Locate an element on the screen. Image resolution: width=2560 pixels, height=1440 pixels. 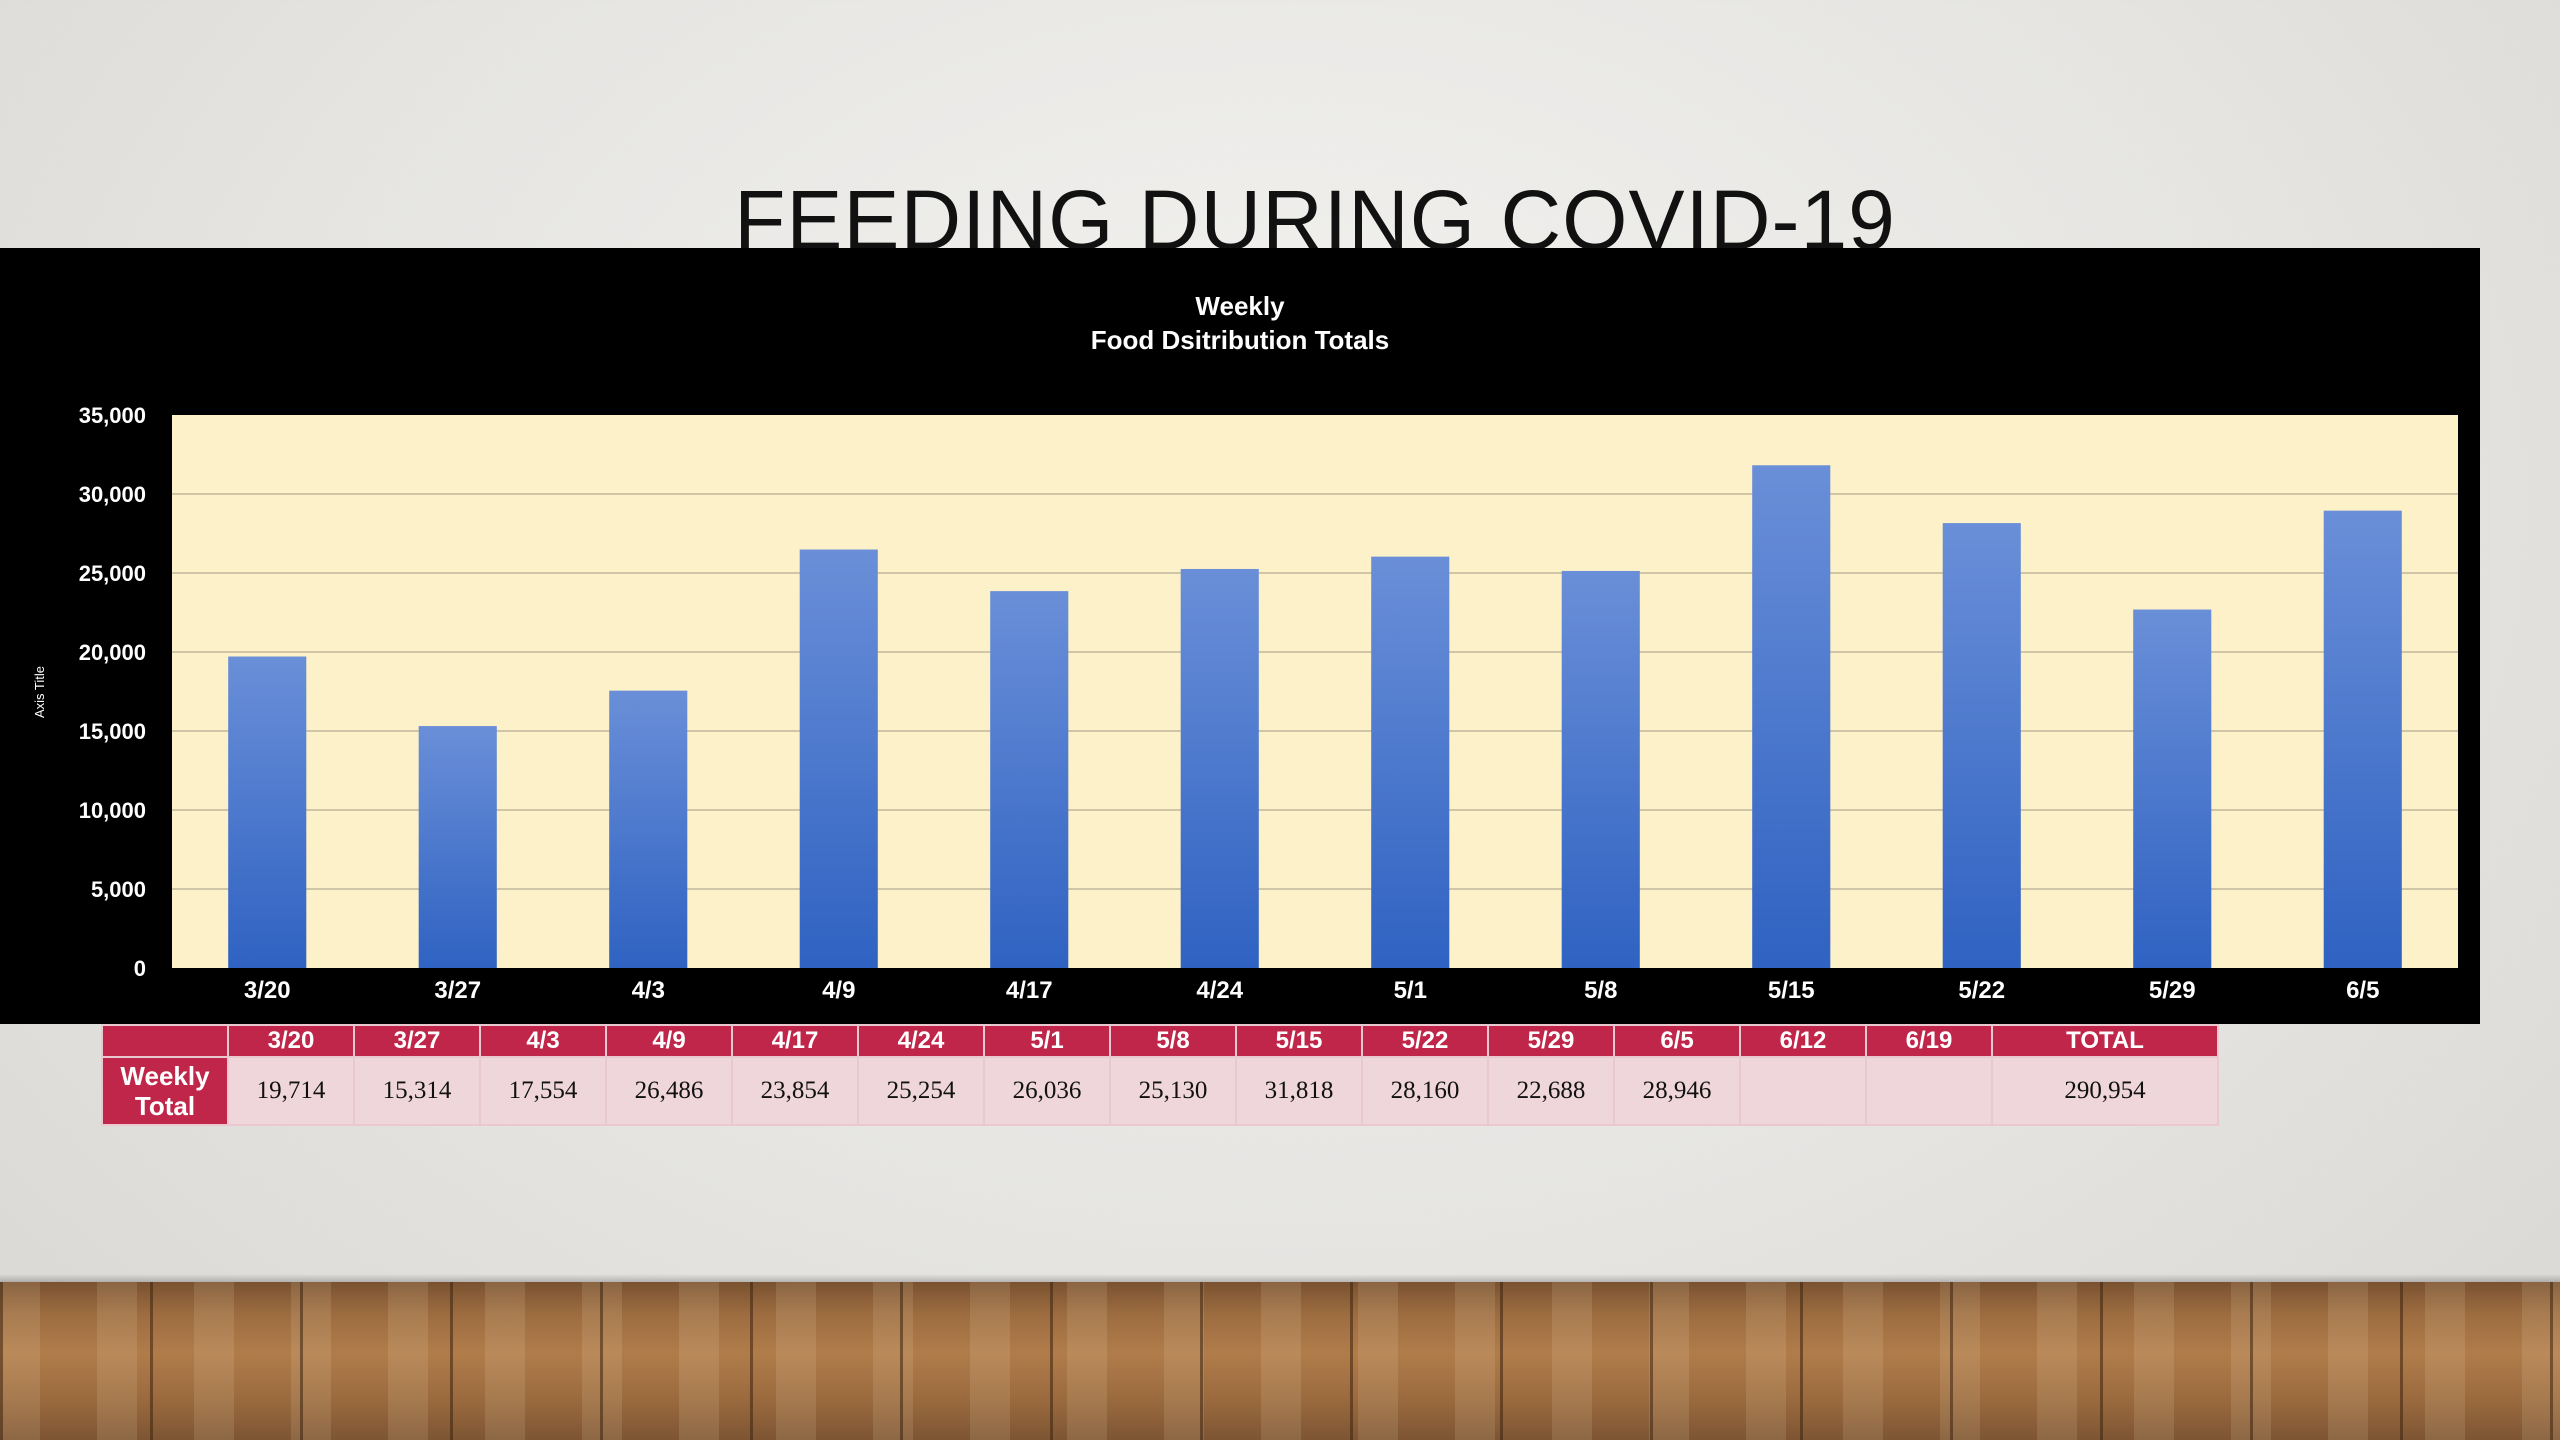
y-tick-label: 5,000 is located at coordinates (118, 889).